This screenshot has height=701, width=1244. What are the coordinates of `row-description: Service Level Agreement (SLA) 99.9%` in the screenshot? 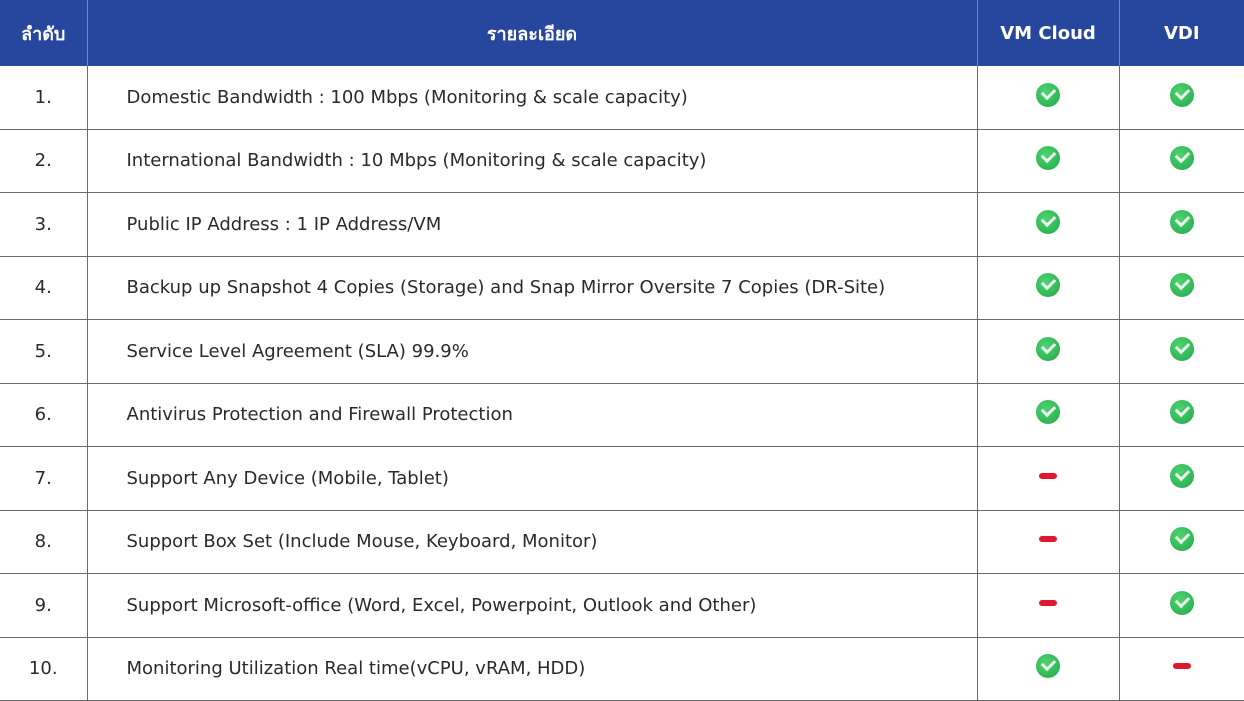 It's located at (532, 351).